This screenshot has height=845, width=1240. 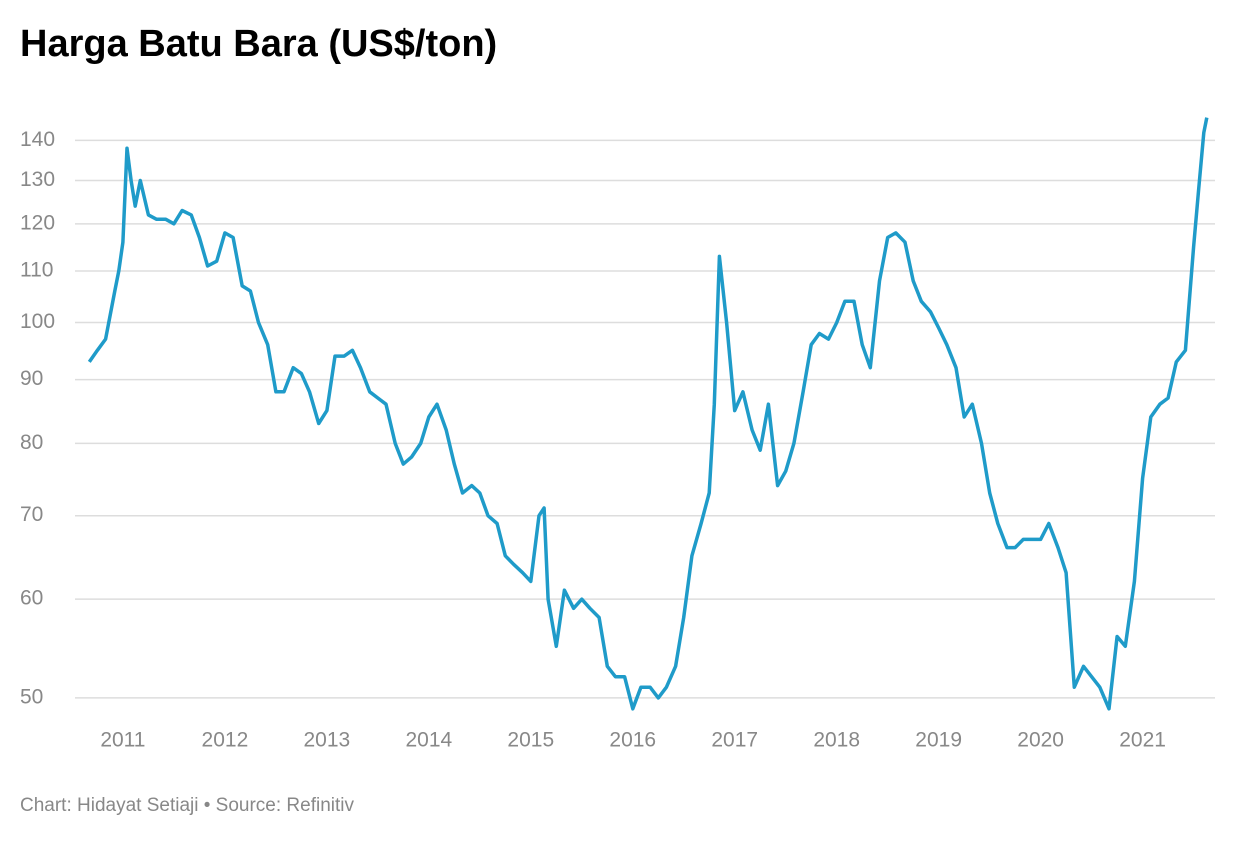 I want to click on x-tick-label: 2016, so click(x=632, y=740).